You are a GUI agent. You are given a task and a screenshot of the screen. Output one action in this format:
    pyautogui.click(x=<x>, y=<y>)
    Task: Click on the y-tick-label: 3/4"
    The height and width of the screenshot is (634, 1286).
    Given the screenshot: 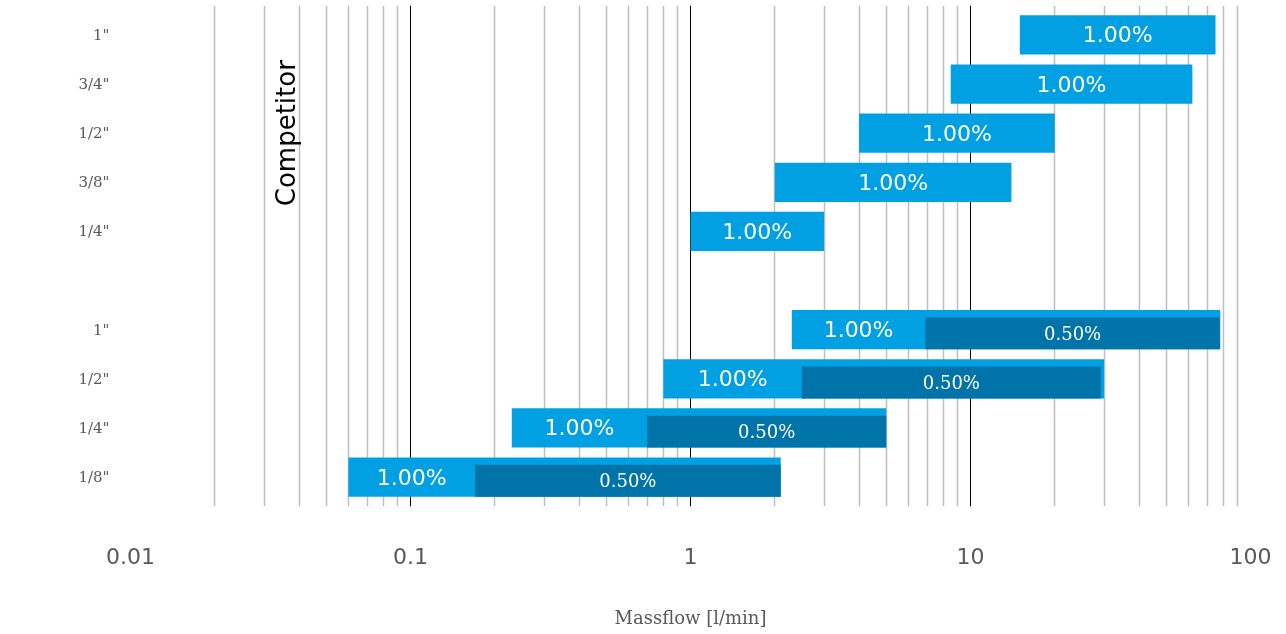 What is the action you would take?
    pyautogui.click(x=94, y=84)
    